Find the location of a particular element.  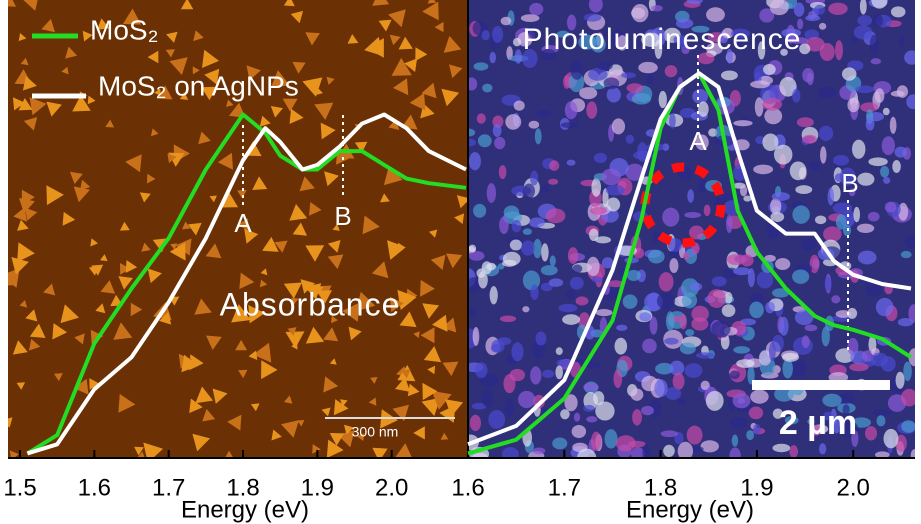

x-tick-label: 1.9 is located at coordinates (756, 487).